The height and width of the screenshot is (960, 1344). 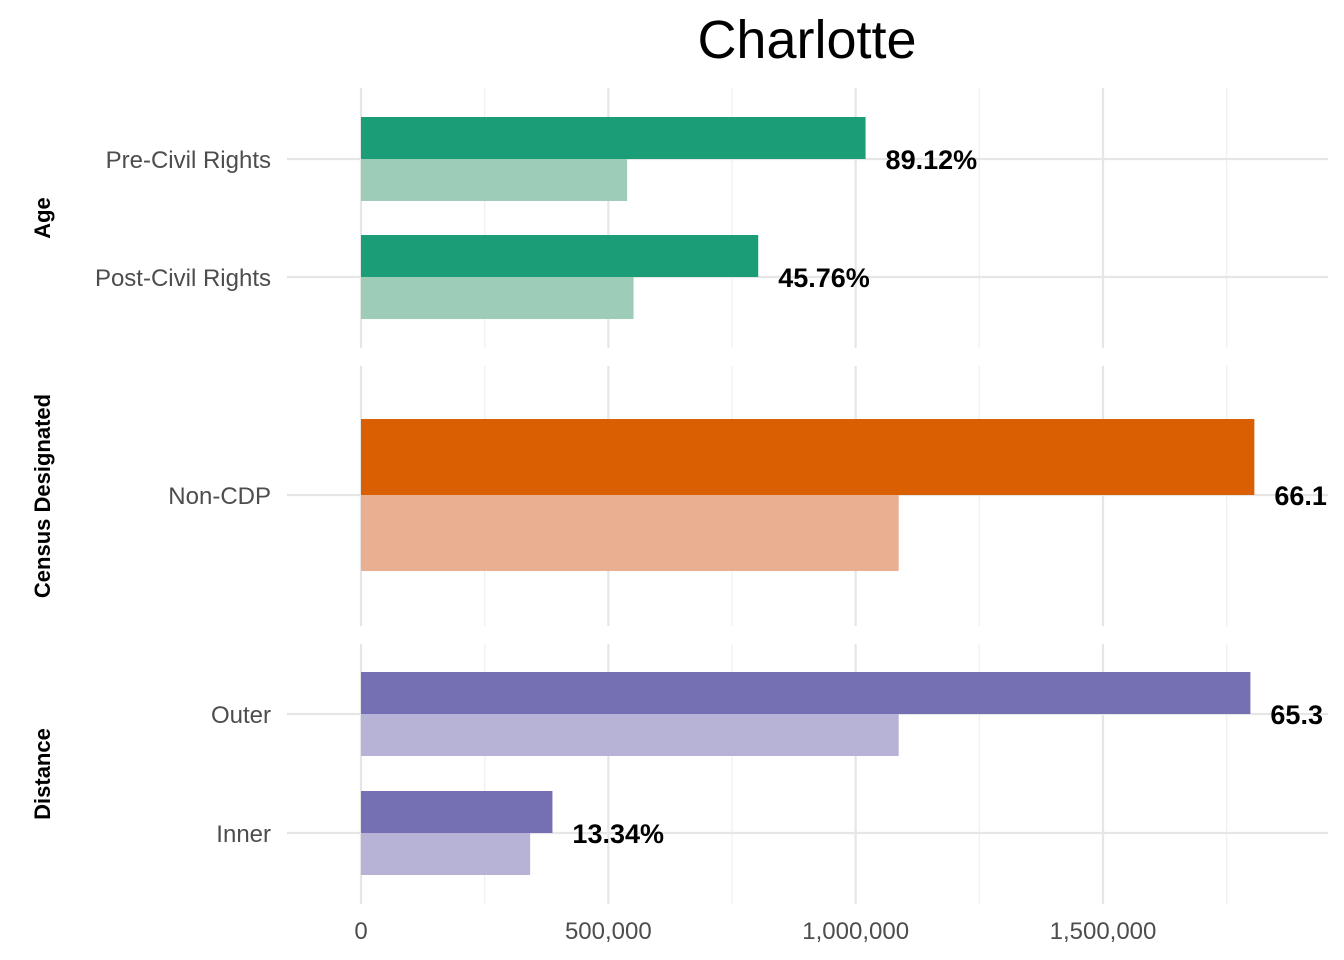 What do you see at coordinates (241, 715) in the screenshot?
I see `category-label-2-0: Outer` at bounding box center [241, 715].